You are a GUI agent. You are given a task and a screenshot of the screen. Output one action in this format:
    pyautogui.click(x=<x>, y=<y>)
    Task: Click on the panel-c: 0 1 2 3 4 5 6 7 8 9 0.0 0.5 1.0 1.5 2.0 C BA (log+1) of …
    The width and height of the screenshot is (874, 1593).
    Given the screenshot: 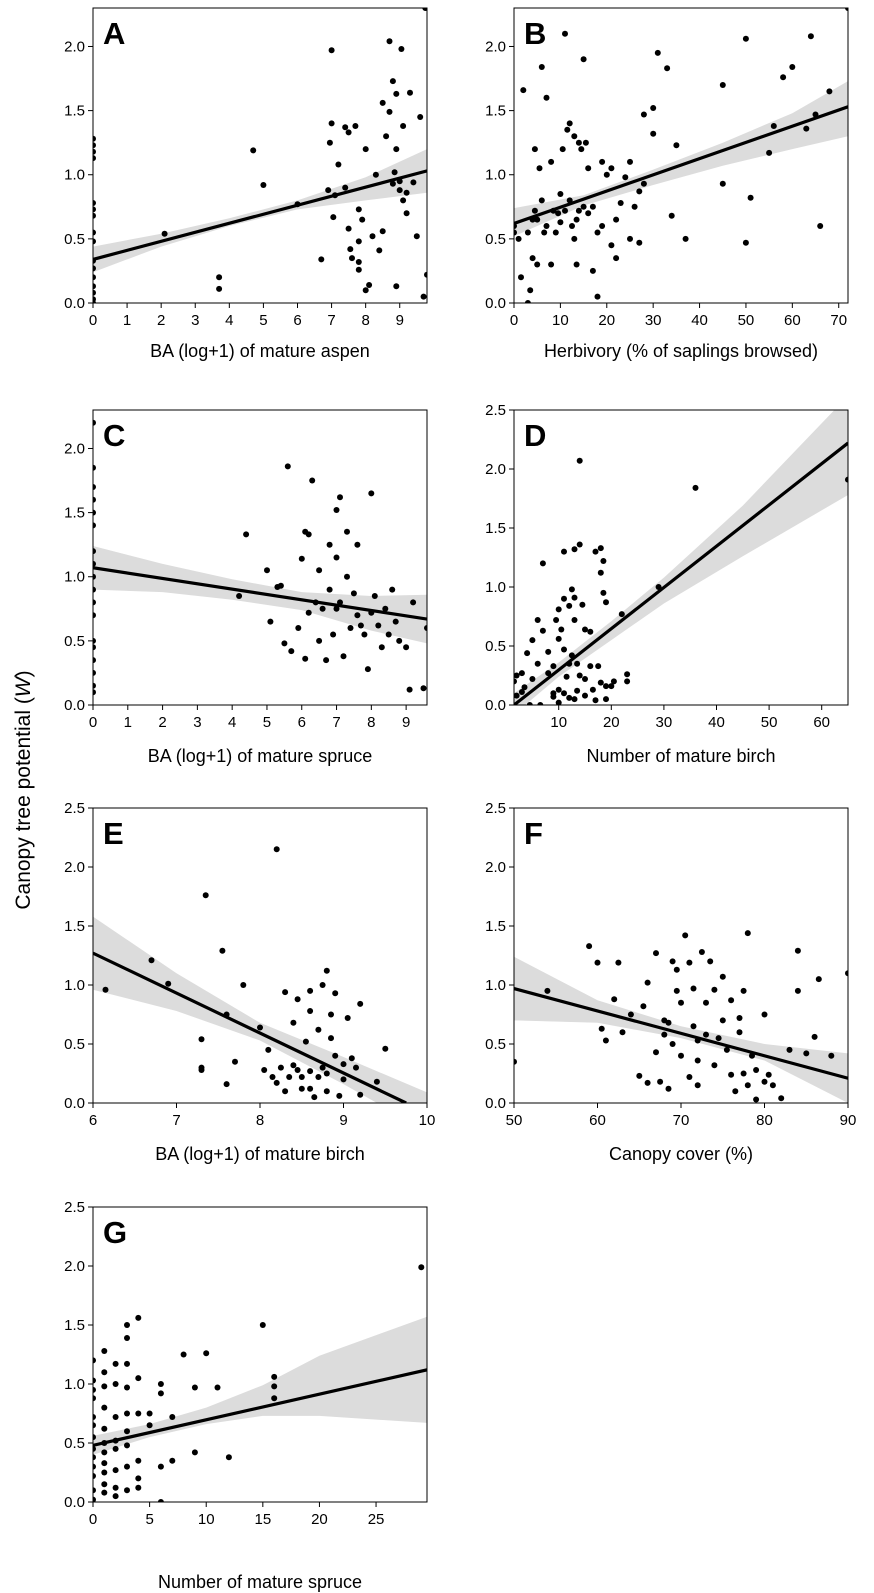 What is the action you would take?
    pyautogui.click(x=246, y=587)
    